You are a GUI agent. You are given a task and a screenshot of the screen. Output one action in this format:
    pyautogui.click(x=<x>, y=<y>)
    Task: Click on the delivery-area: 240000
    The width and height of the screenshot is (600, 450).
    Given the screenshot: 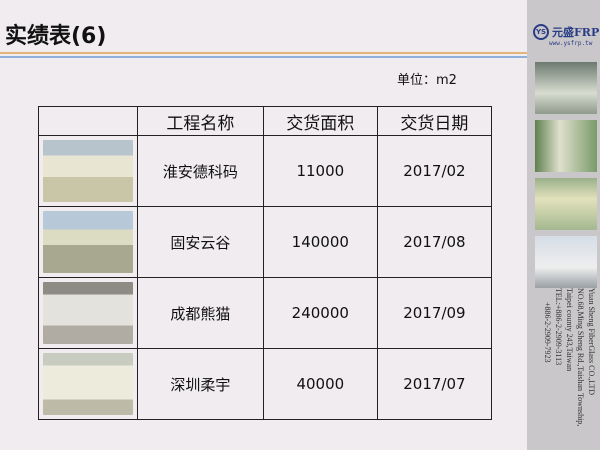 What is the action you would take?
    pyautogui.click(x=320, y=313)
    